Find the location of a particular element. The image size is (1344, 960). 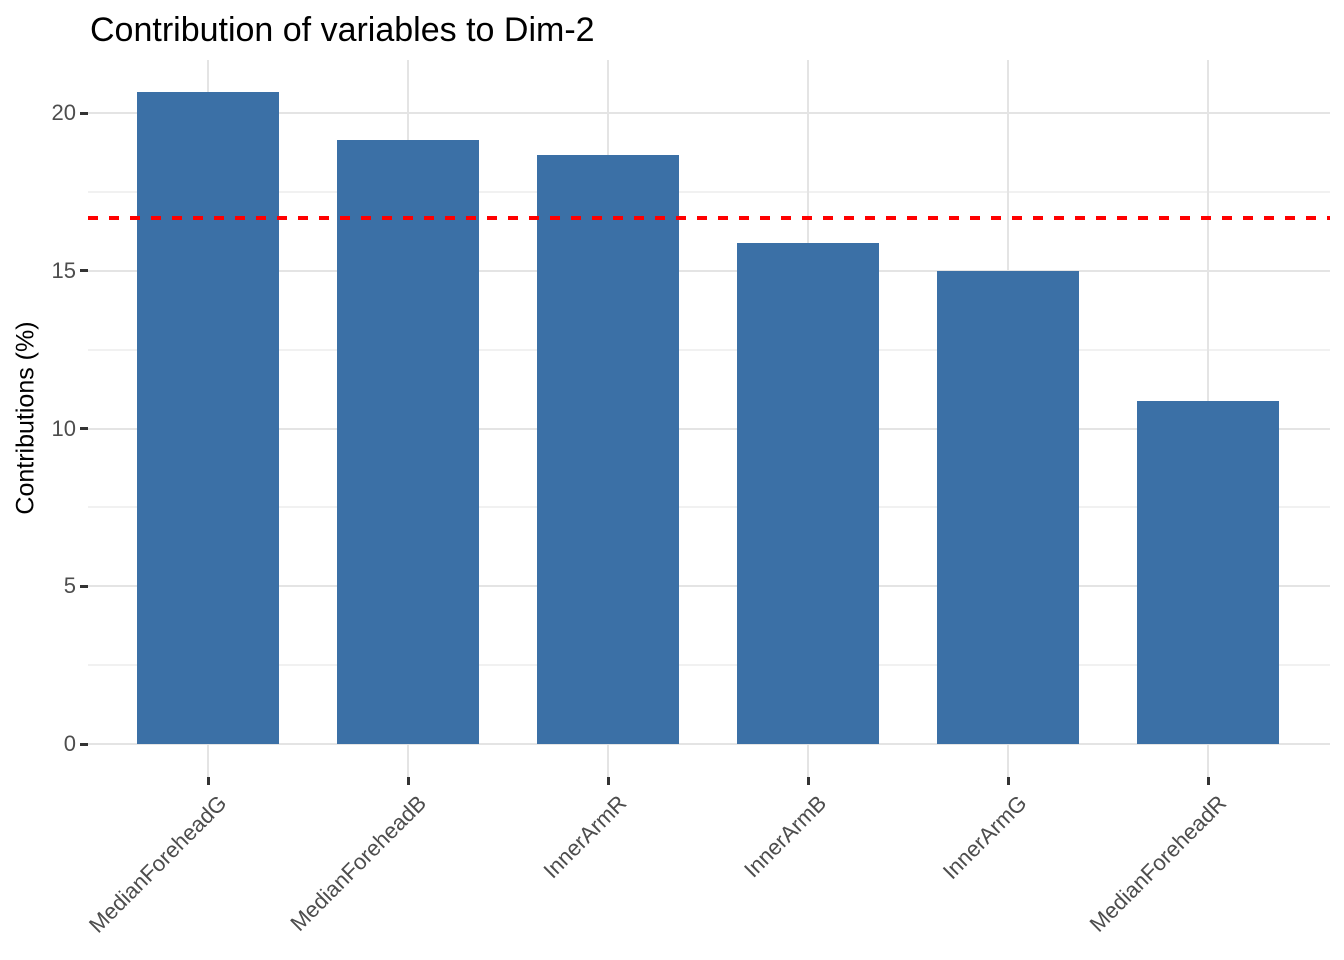

bar-InnerArmR is located at coordinates (608, 449).